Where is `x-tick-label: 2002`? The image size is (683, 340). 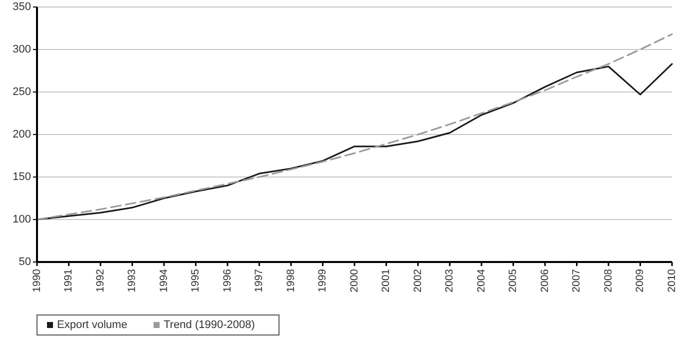 x-tick-label: 2002 is located at coordinates (418, 280).